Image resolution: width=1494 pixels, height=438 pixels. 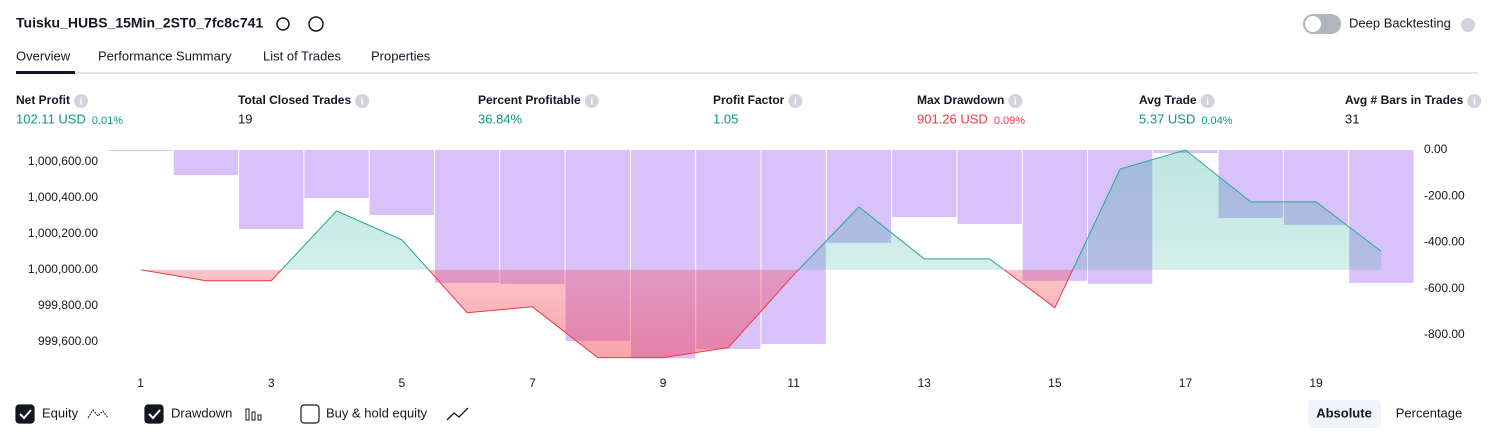 What do you see at coordinates (747, 73) in the screenshot?
I see `tab-divider` at bounding box center [747, 73].